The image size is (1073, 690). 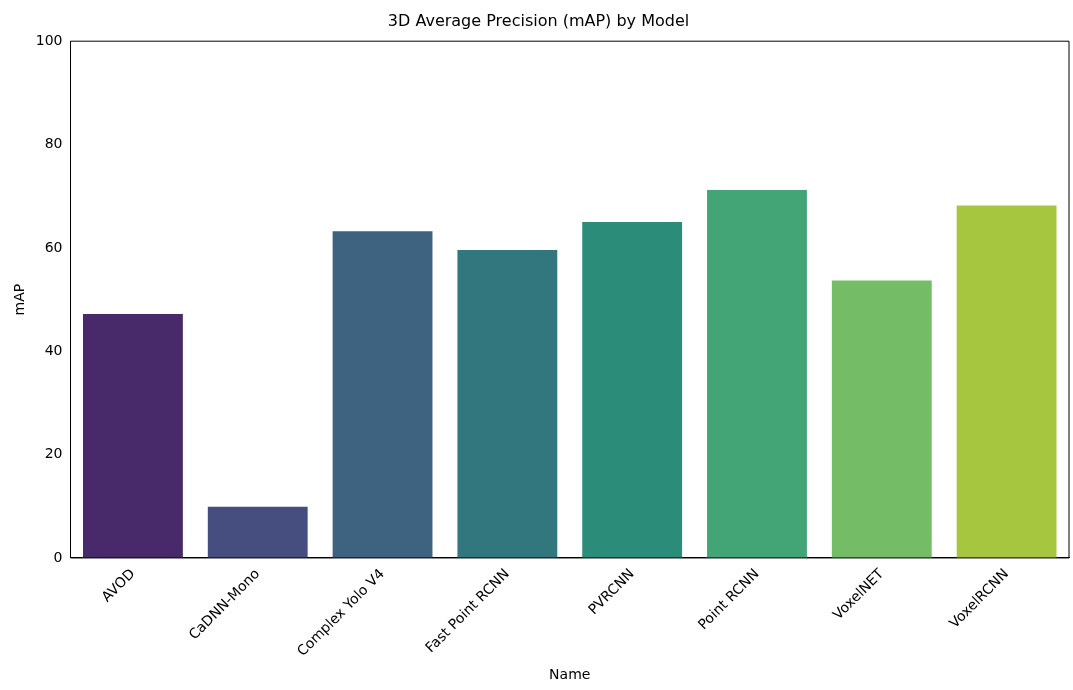 I want to click on y-tick-label: 20, so click(x=53, y=453).